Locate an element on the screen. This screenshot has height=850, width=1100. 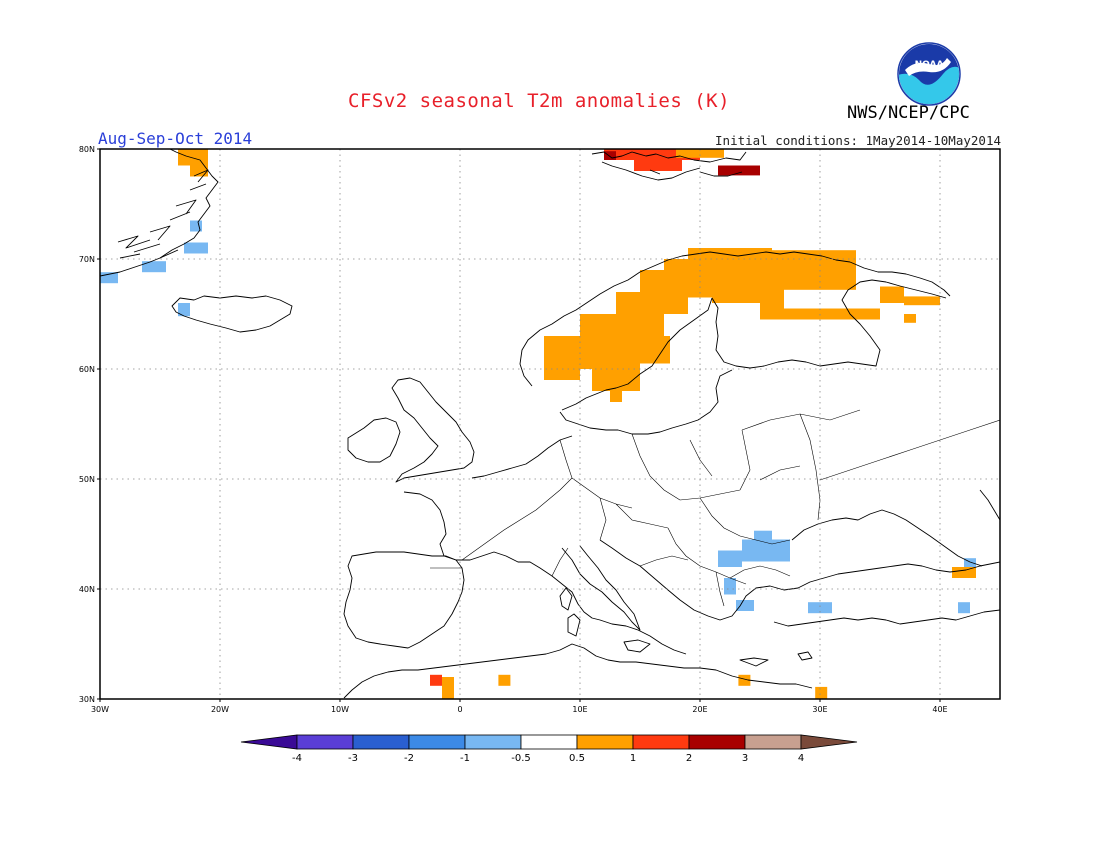
mediterranean-islands is located at coordinates (686, 627).